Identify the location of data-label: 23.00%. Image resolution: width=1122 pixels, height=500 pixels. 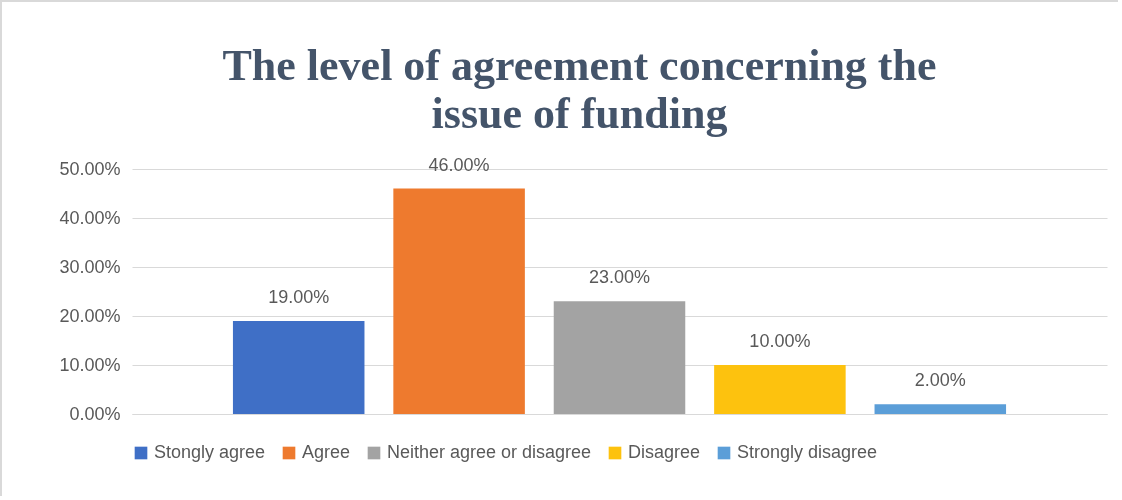
(619, 277).